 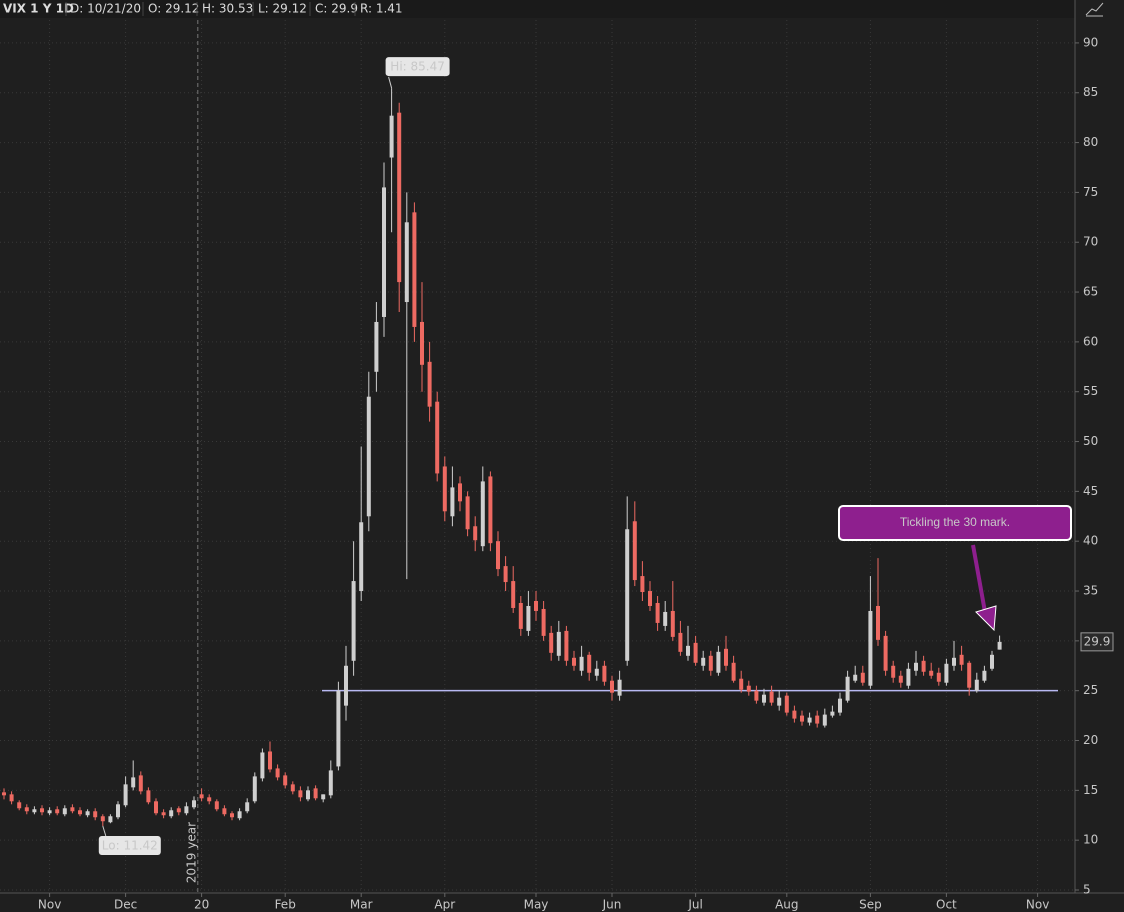 I want to click on header-bar, so click(x=537, y=9).